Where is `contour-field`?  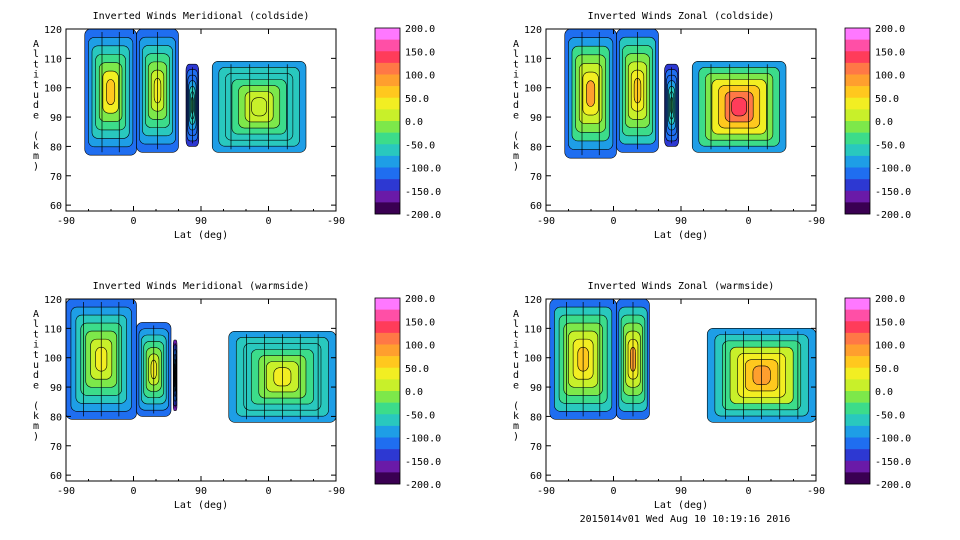 contour-field is located at coordinates (201, 361).